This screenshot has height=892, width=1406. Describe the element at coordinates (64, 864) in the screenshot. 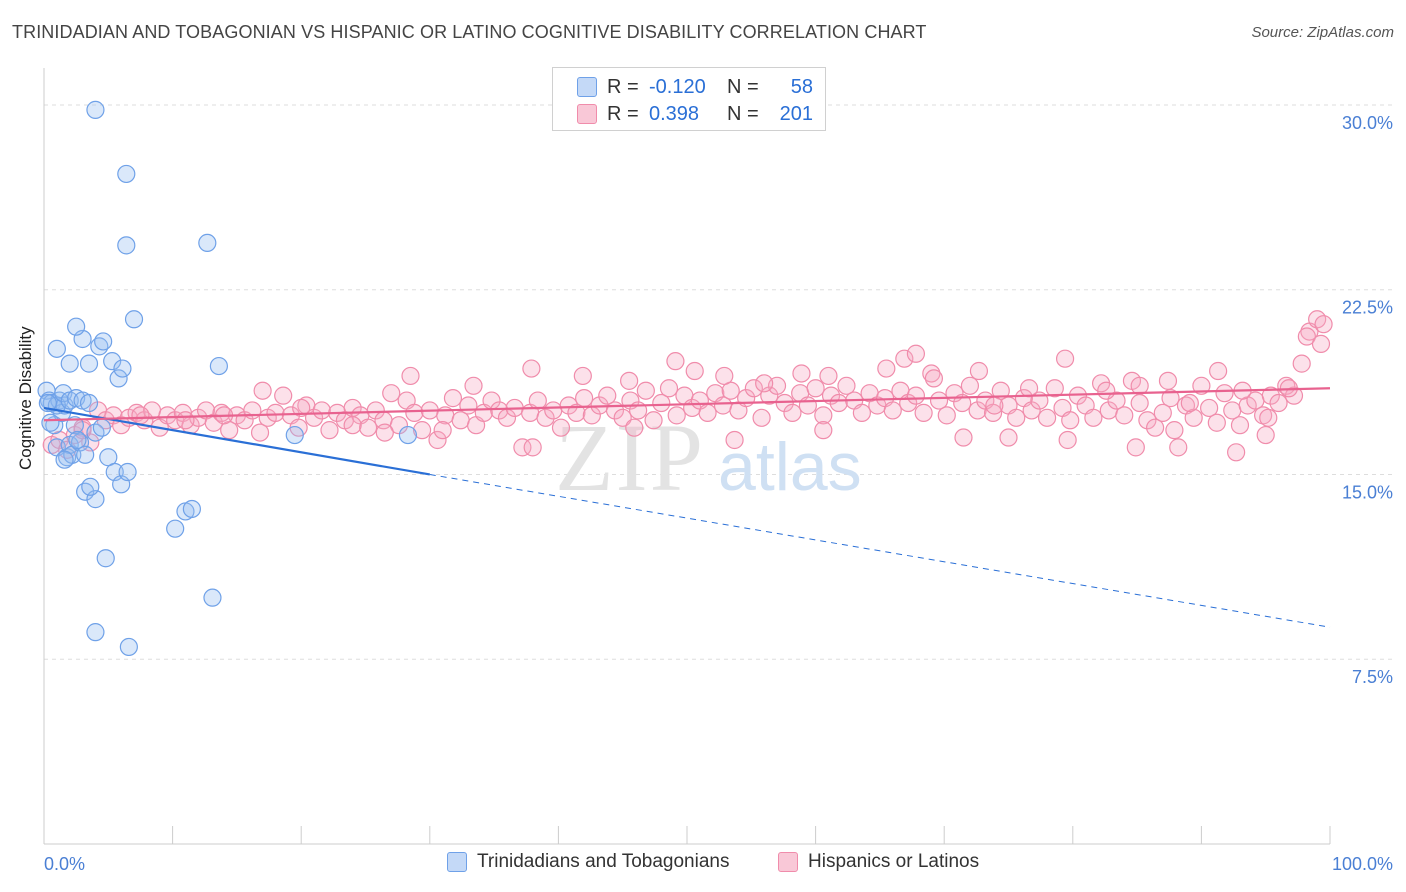

I see `x-tick-label-min: 0.0%` at that location.